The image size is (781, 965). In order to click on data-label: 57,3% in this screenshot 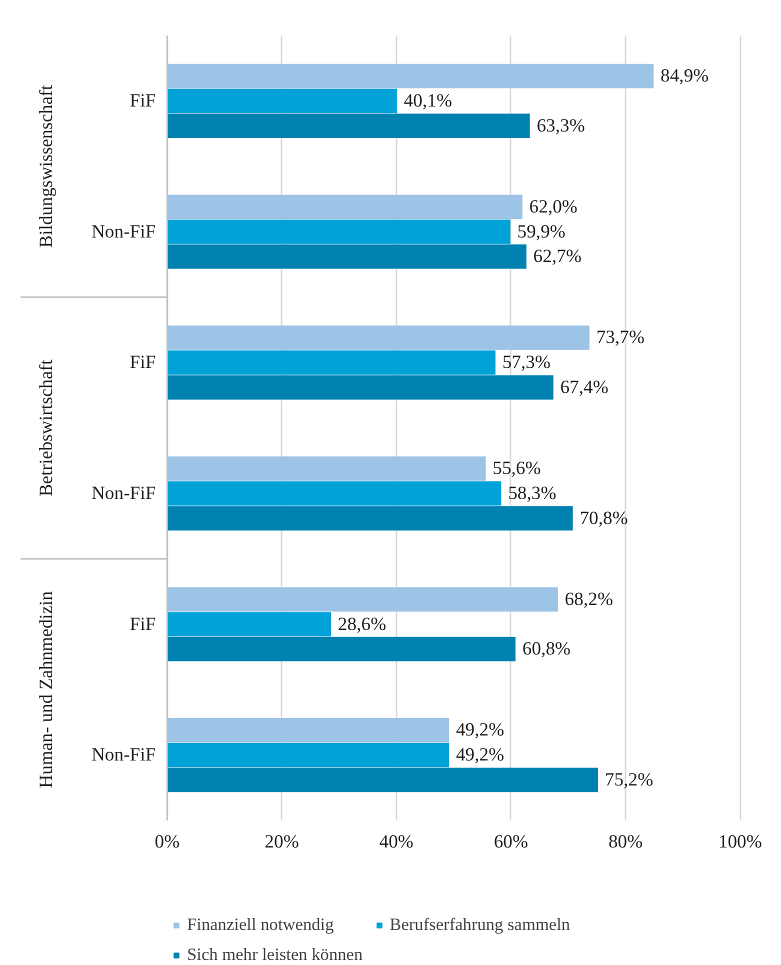, I will do `click(526, 363)`.